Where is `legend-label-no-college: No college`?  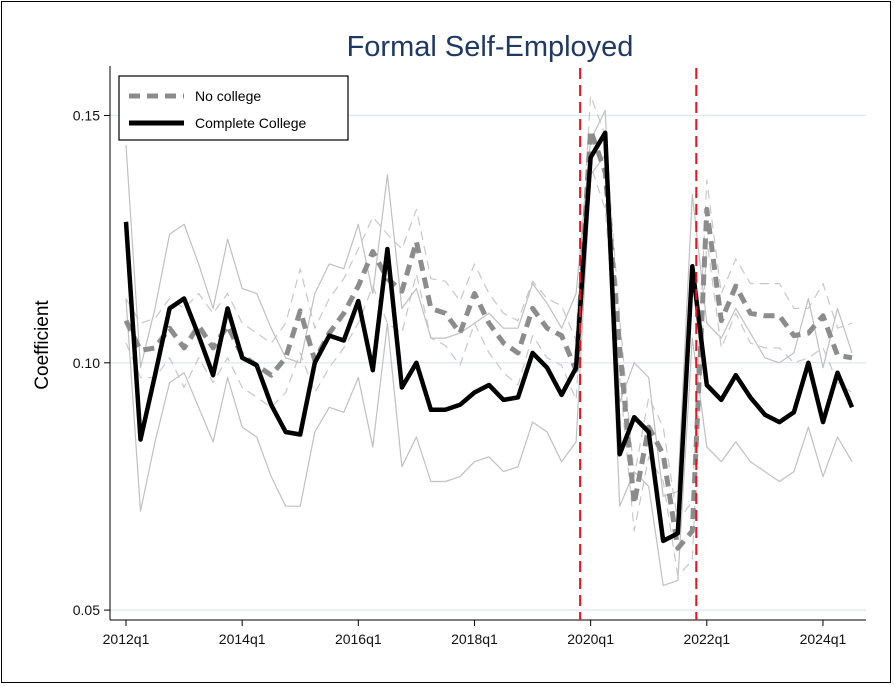
legend-label-no-college: No college is located at coordinates (228, 96).